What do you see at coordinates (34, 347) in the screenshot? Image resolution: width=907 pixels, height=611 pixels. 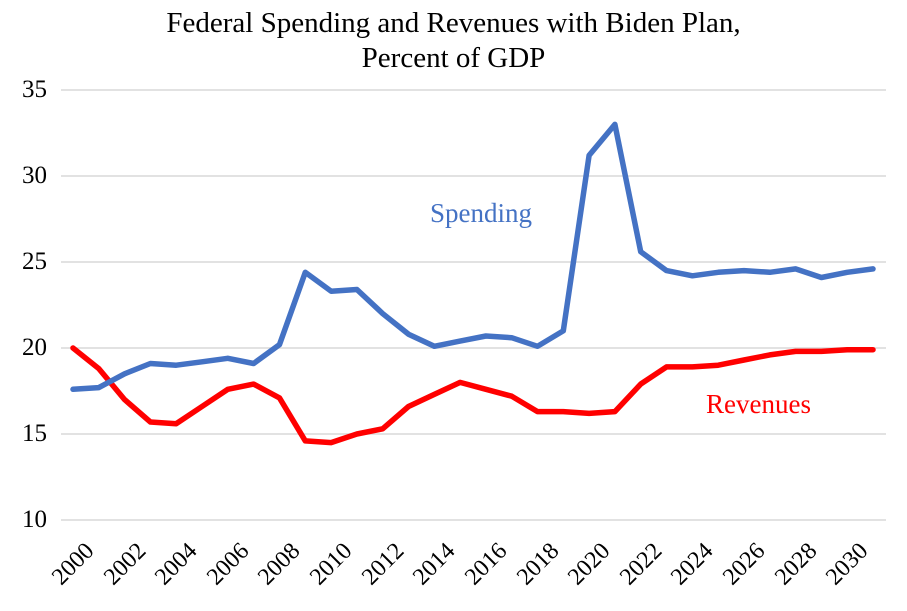 I see `y-tick-label-20: 20` at bounding box center [34, 347].